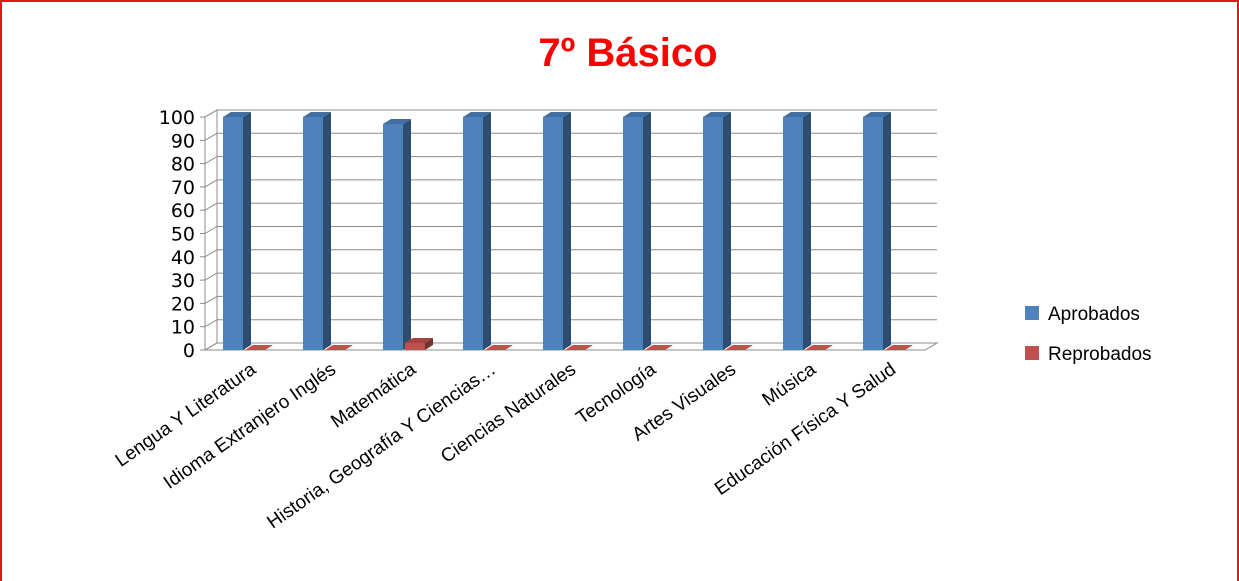 This screenshot has height=581, width=1239. What do you see at coordinates (183, 328) in the screenshot?
I see `y-tick-label: 10` at bounding box center [183, 328].